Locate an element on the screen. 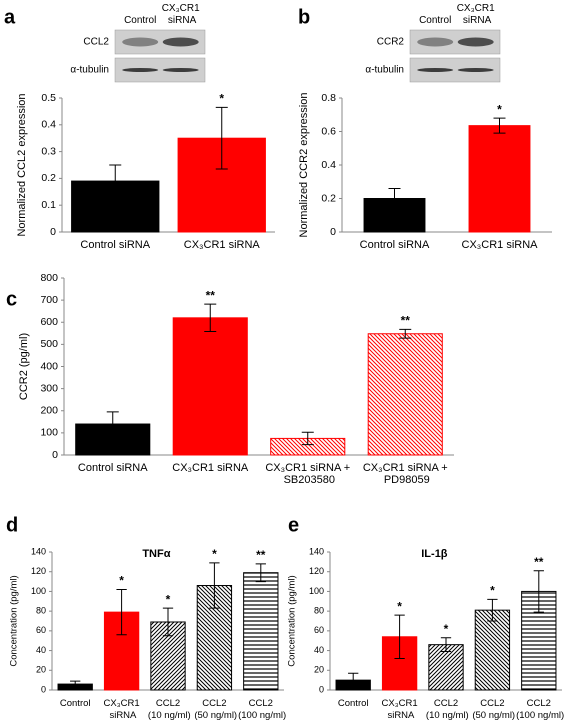 This screenshot has height=721, width=567. x-tick-label: CCL2 (50 ng/ml) is located at coordinates (492, 709).